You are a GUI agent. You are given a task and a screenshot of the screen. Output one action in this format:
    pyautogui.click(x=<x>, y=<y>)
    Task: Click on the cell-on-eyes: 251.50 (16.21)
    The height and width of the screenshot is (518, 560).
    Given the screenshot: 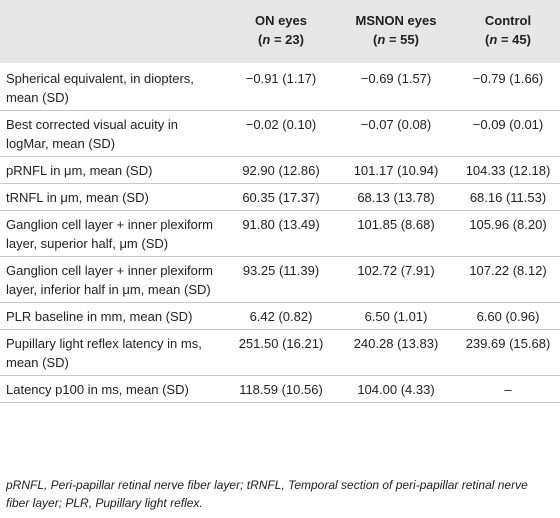 What is the action you would take?
    pyautogui.click(x=281, y=352)
    